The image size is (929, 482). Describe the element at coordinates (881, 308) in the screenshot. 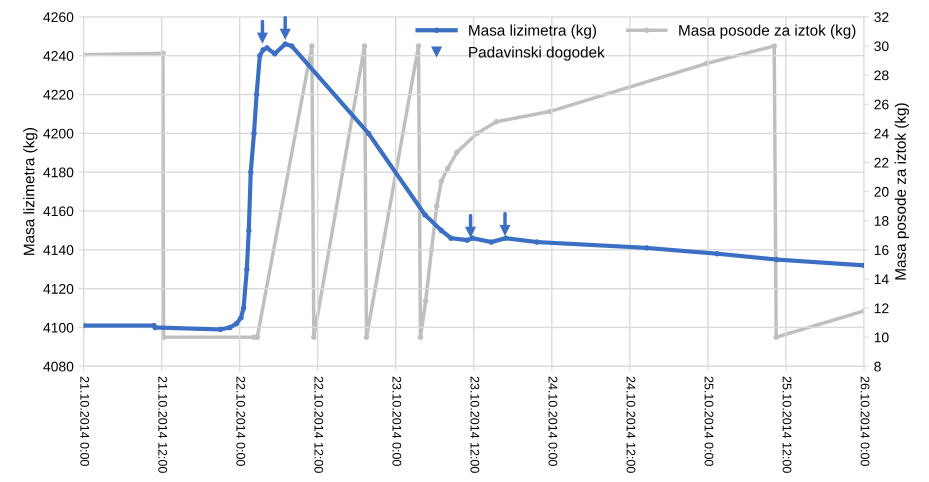

I see `y2-tick-label: 12` at that location.